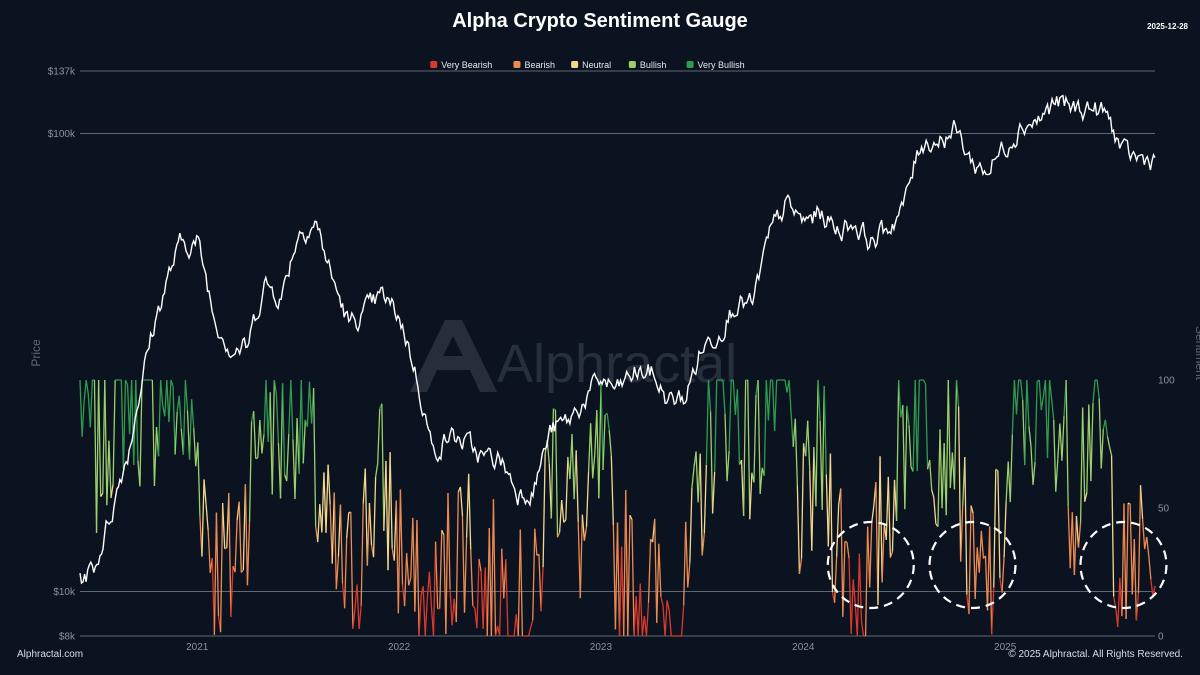  What do you see at coordinates (50, 654) in the screenshot?
I see `footer-site: Alphractal.com` at bounding box center [50, 654].